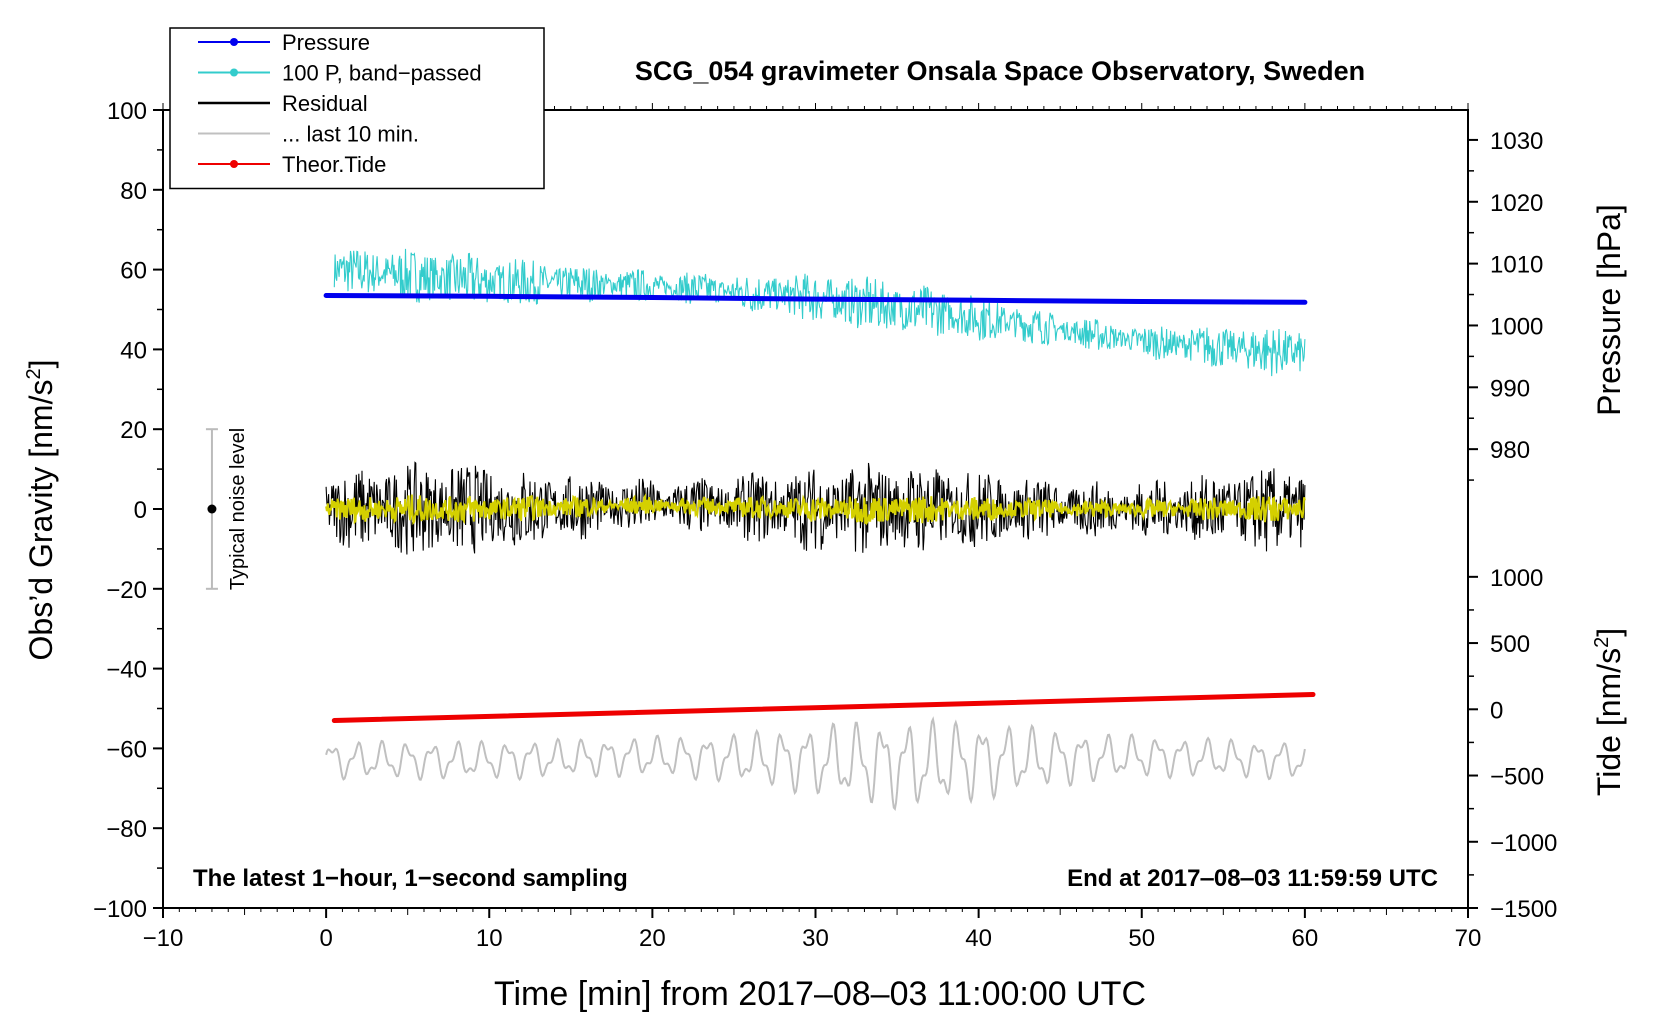  I want to click on gravity-axis-label: Obs’d Gravity [nm/s2], so click(41, 510).